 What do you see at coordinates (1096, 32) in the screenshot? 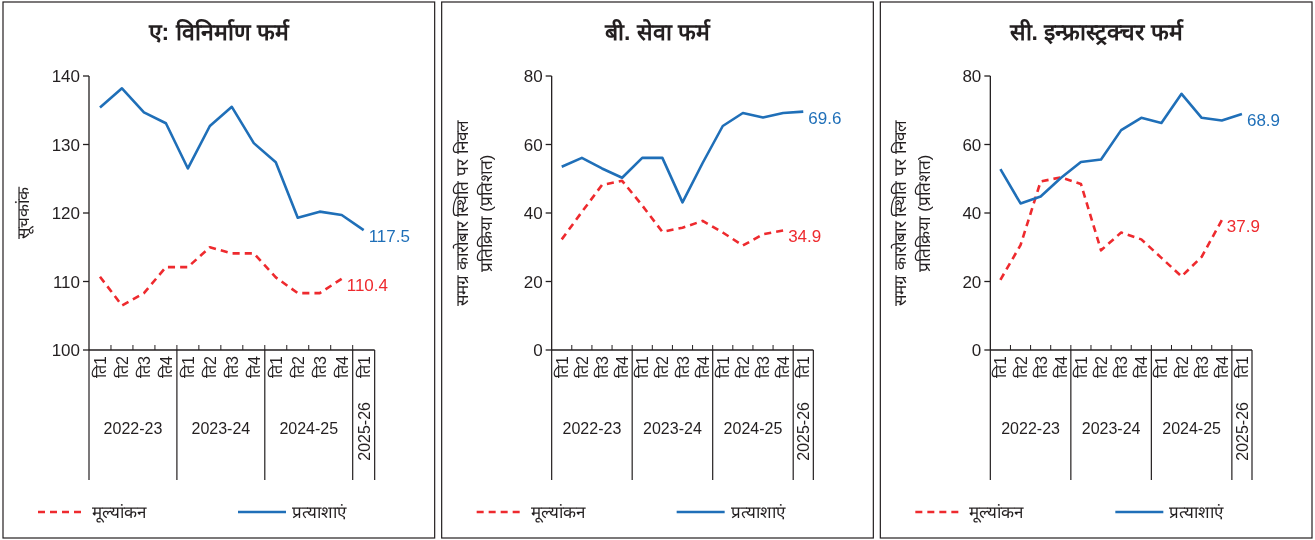
I see `chart-title: सी. इन्फ्रास्ट्रक्चर फर्म` at bounding box center [1096, 32].